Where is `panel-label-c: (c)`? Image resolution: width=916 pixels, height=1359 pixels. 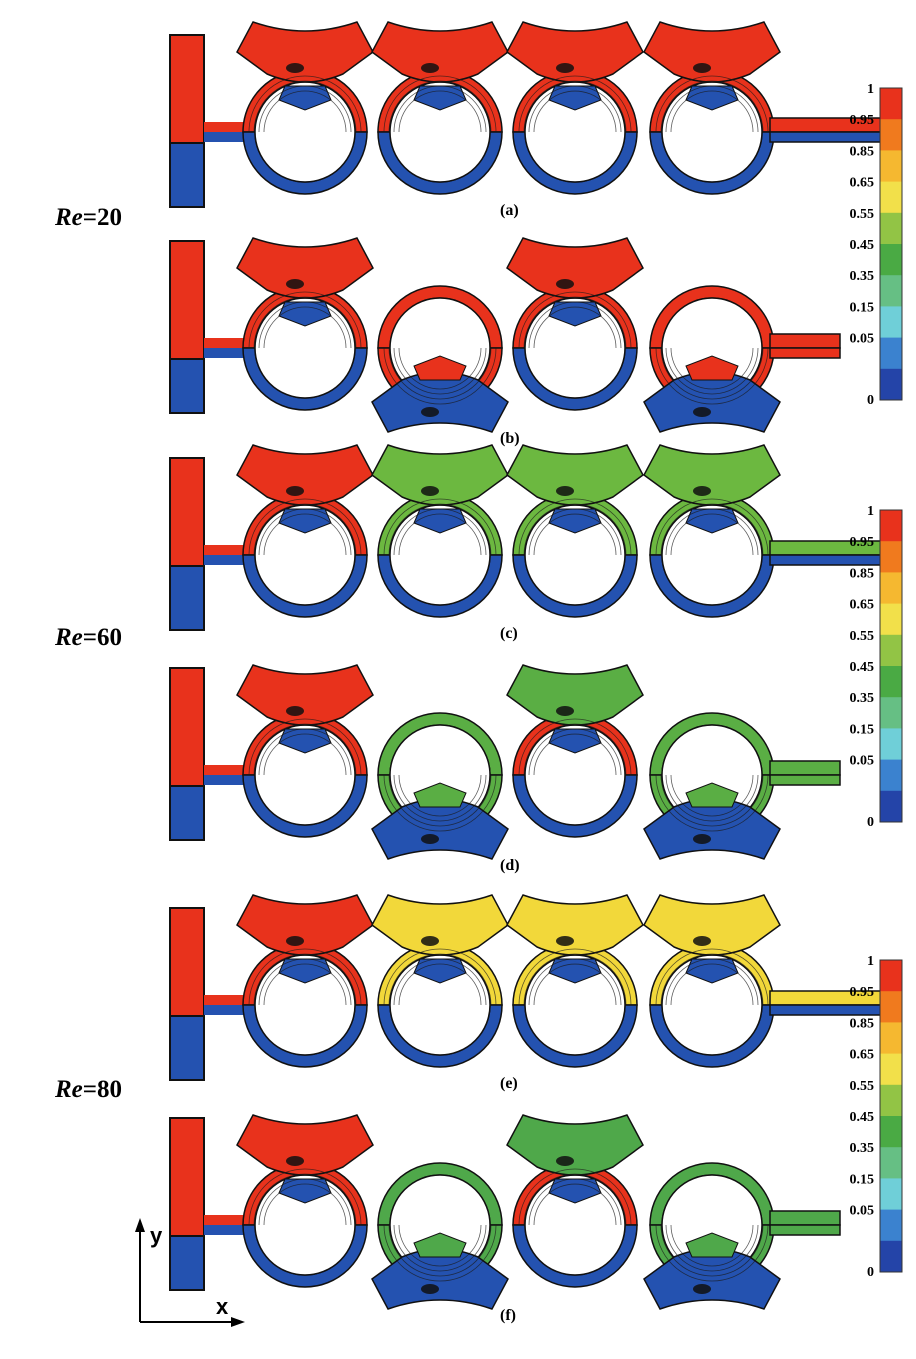
panel-label-c: (c) is located at coordinates (509, 633).